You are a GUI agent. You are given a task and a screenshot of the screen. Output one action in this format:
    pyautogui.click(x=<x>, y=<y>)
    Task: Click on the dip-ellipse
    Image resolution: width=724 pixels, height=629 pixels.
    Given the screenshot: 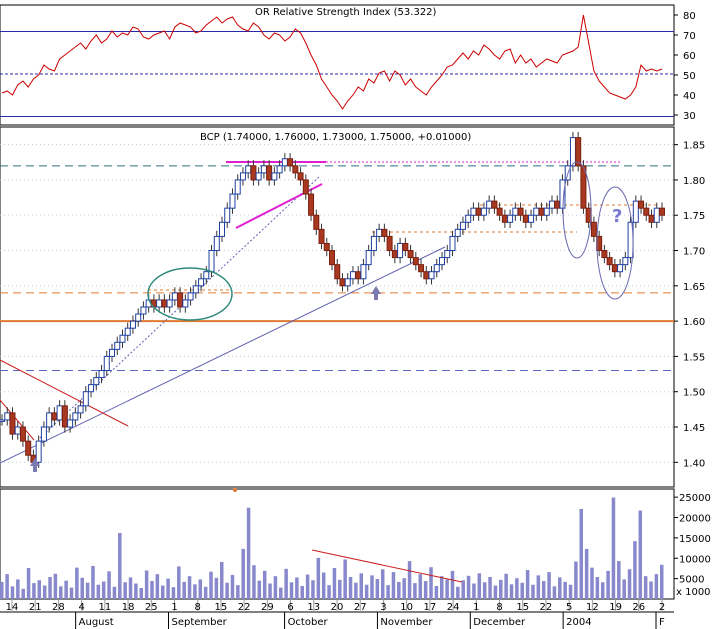 What is the action you would take?
    pyautogui.click(x=615, y=243)
    